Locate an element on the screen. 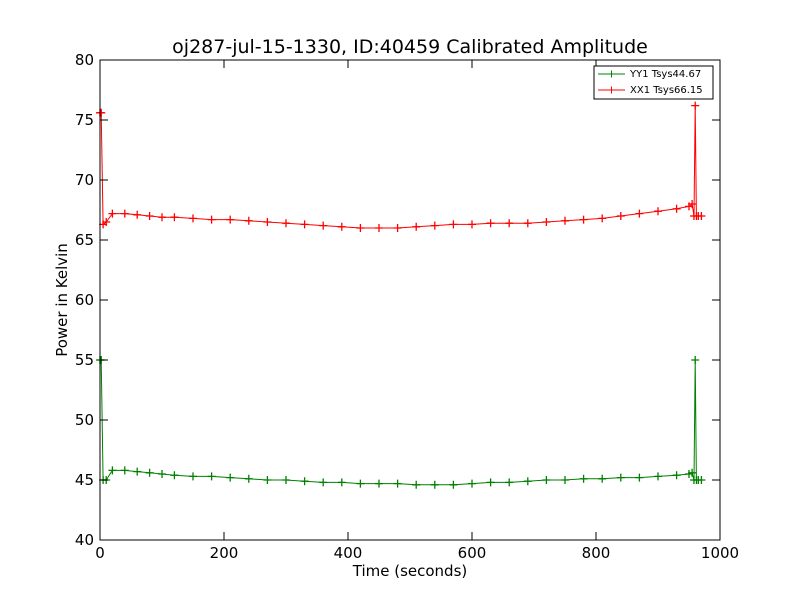 The image size is (800, 600). x-axis-title: Time (seconds) is located at coordinates (410, 571).